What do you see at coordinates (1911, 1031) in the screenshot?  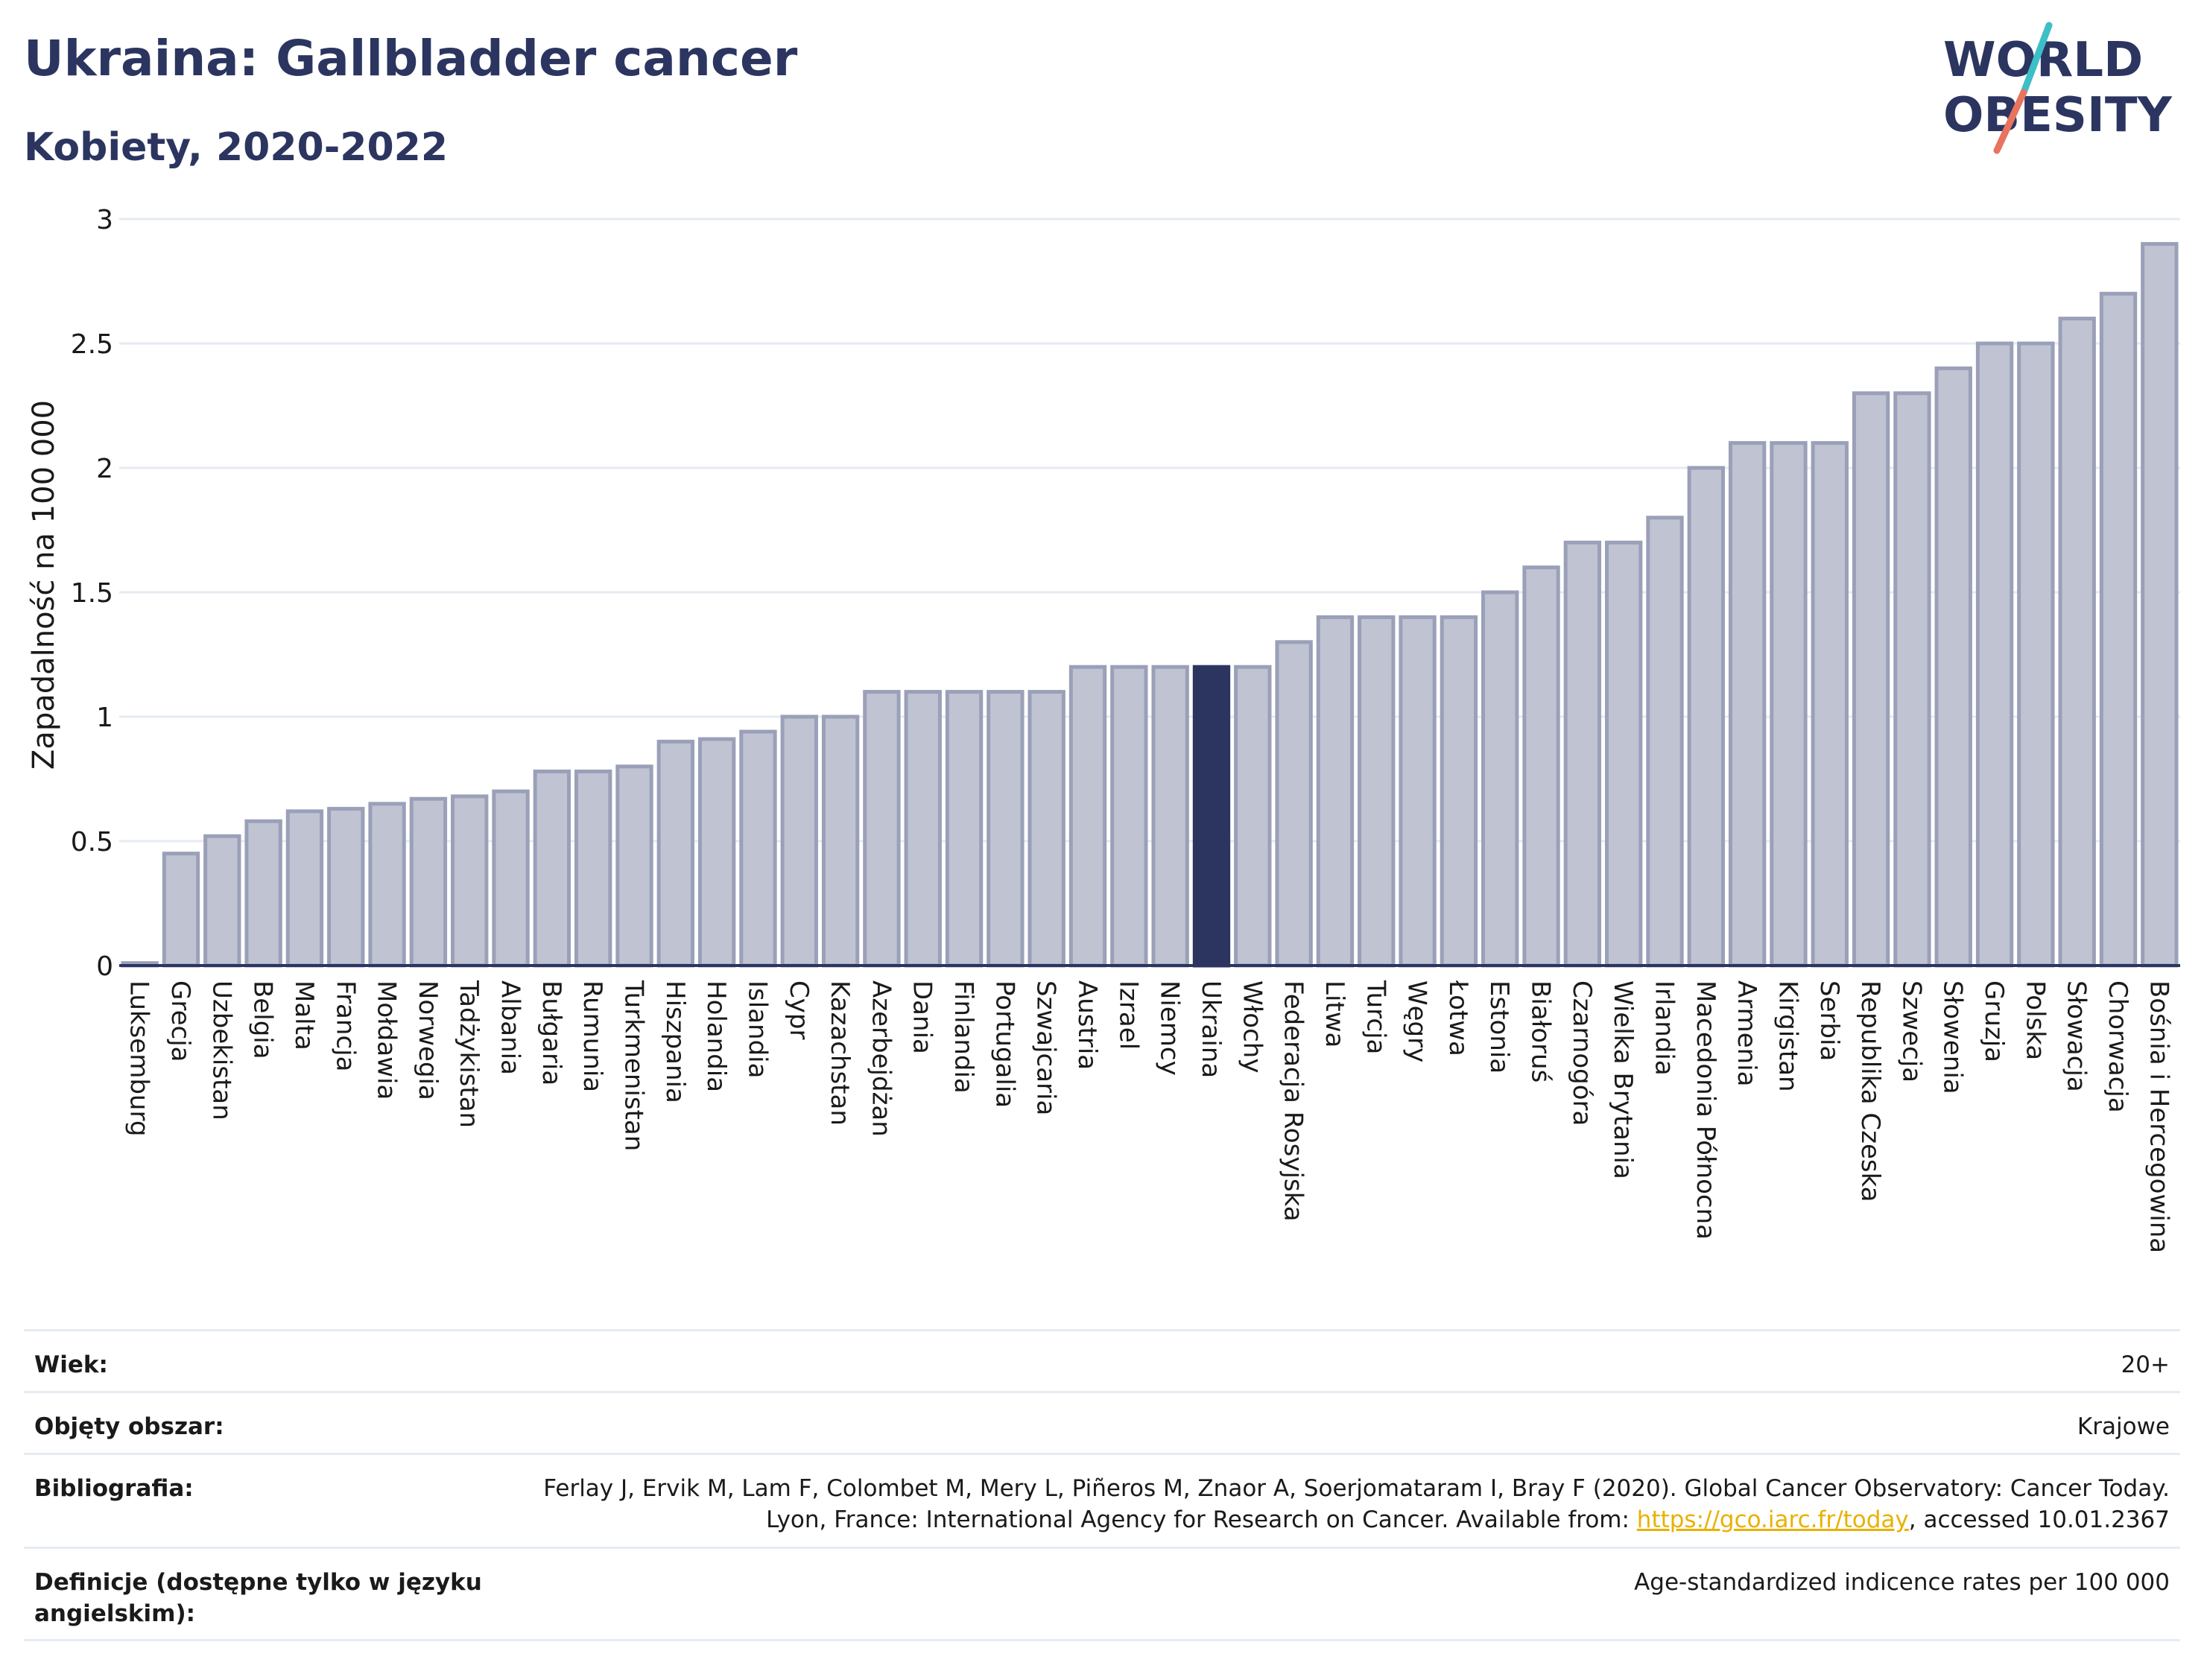 I see `x-tick-label: Szwecja` at bounding box center [1911, 1031].